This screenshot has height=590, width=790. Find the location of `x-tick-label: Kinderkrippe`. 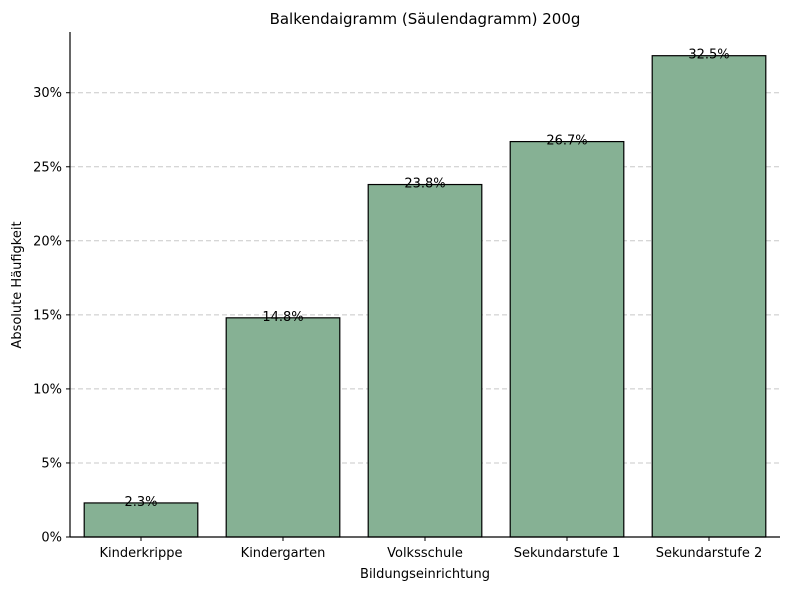

x-tick-label: Kinderkrippe is located at coordinates (141, 553).